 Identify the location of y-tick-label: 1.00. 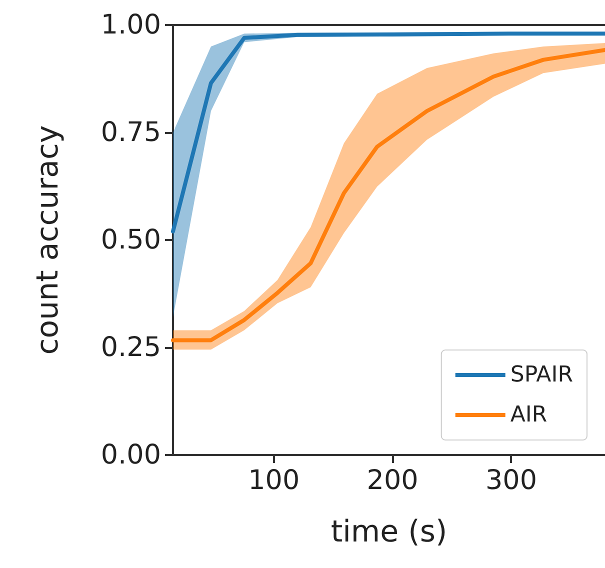
(130, 25).